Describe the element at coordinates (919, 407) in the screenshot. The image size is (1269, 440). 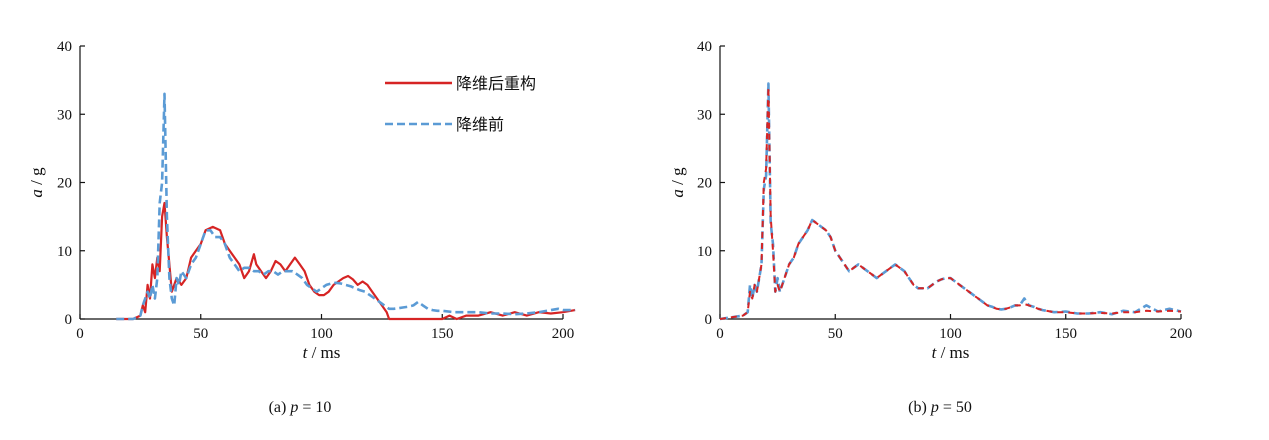
I see `caption-prefix: (b)` at that location.